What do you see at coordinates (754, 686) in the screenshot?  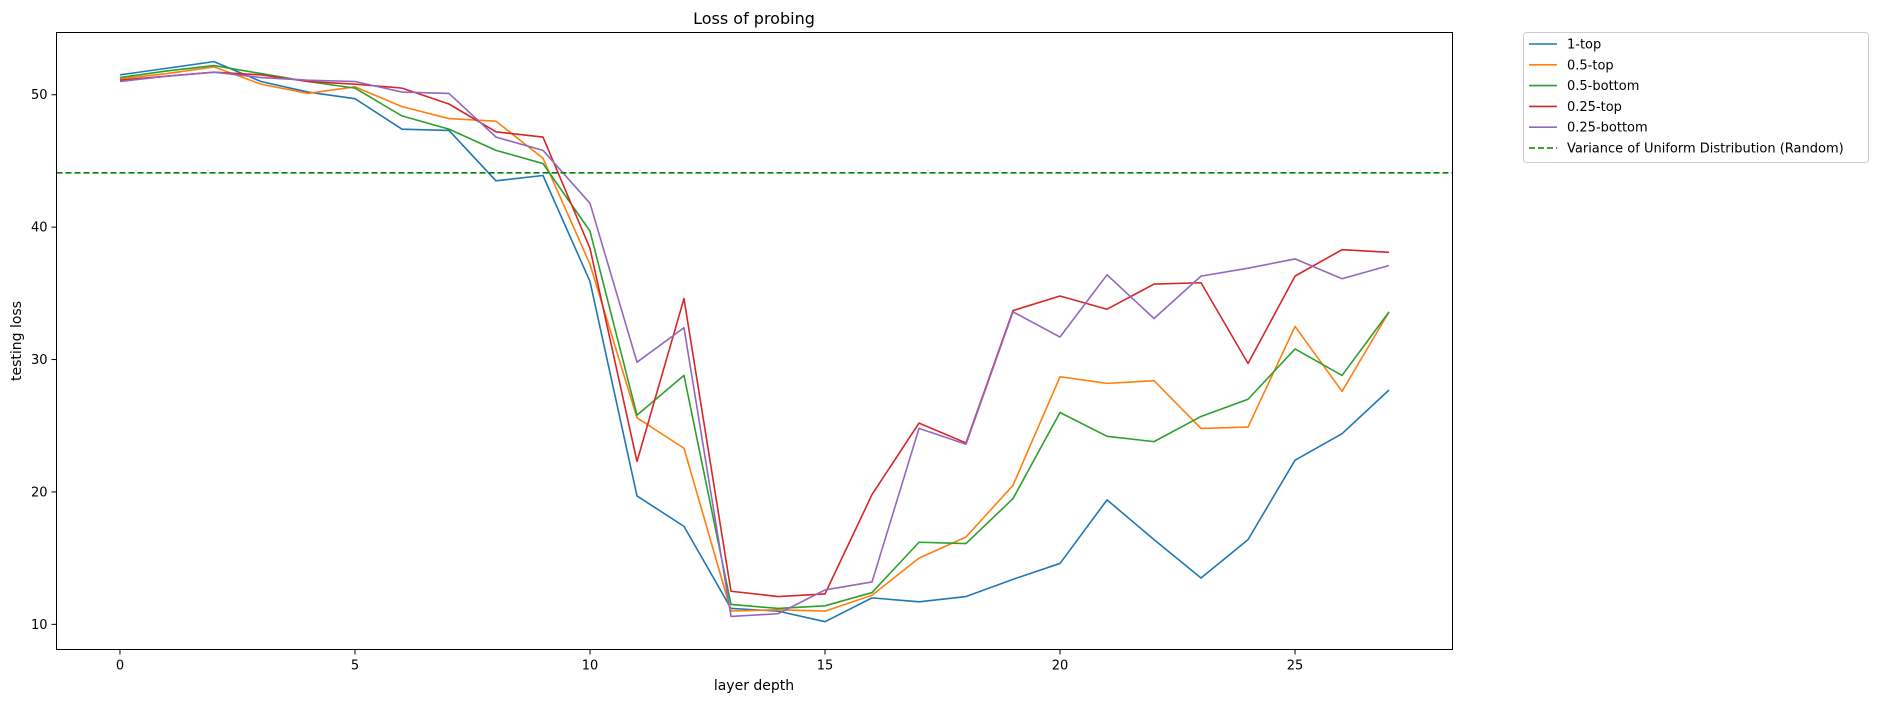 I see `x-axis-label: layer depth` at bounding box center [754, 686].